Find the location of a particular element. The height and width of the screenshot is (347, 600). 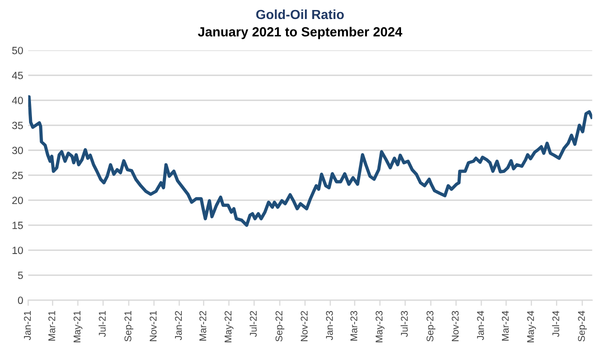

y-tick-label: 0 is located at coordinates (20, 300).